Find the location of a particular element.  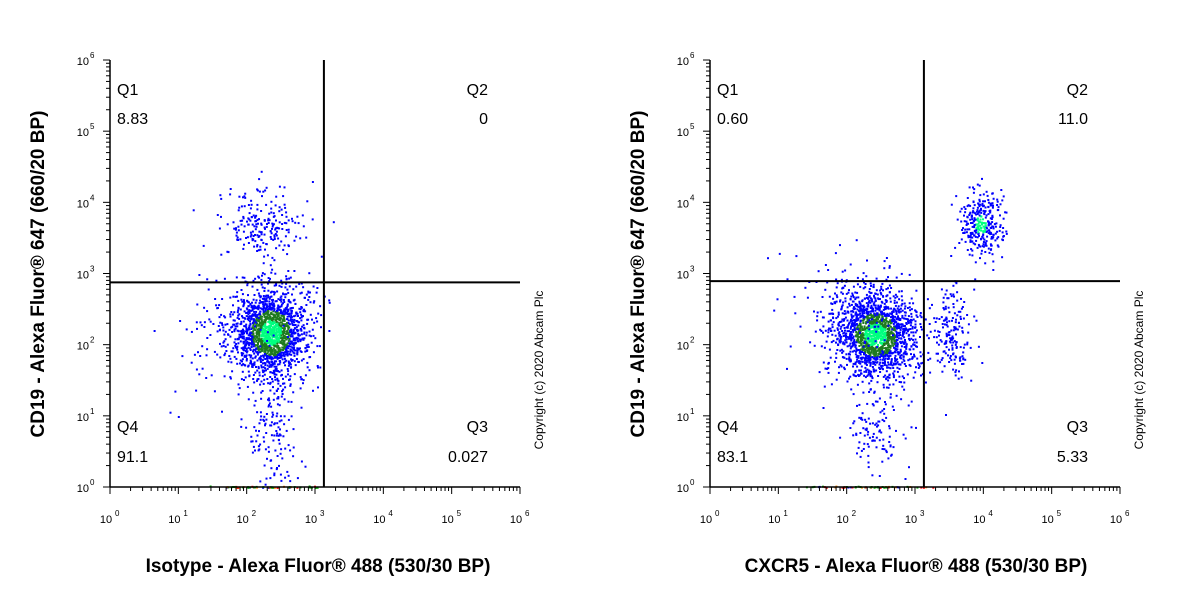

cxcr5-event-dot-2024 is located at coordinates (962, 327).